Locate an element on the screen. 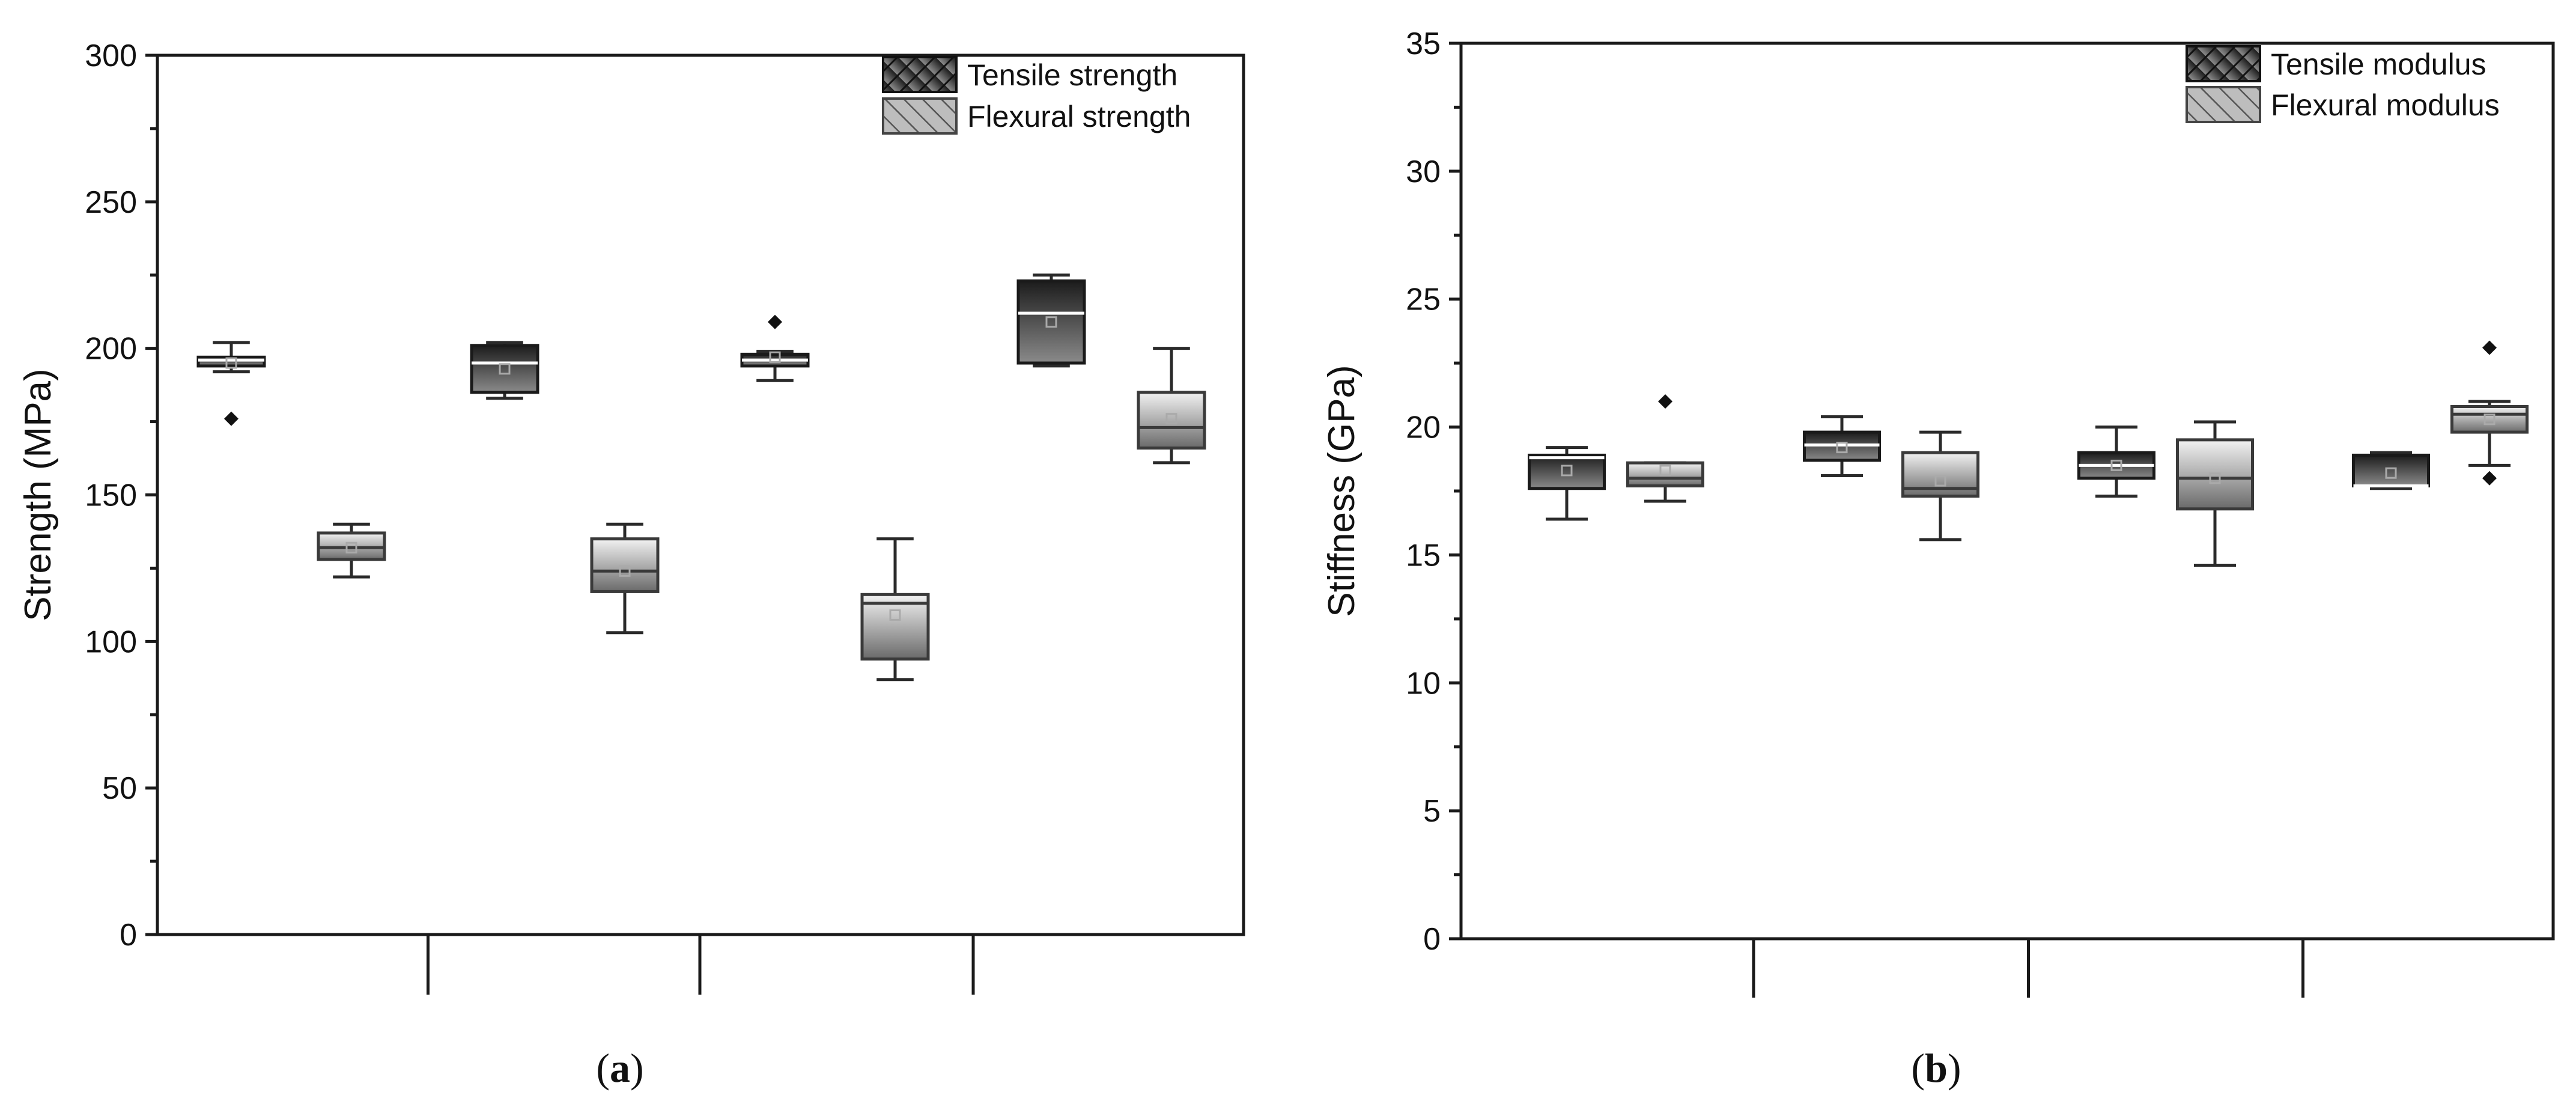  y-tick-label: 30 is located at coordinates (1424, 172).